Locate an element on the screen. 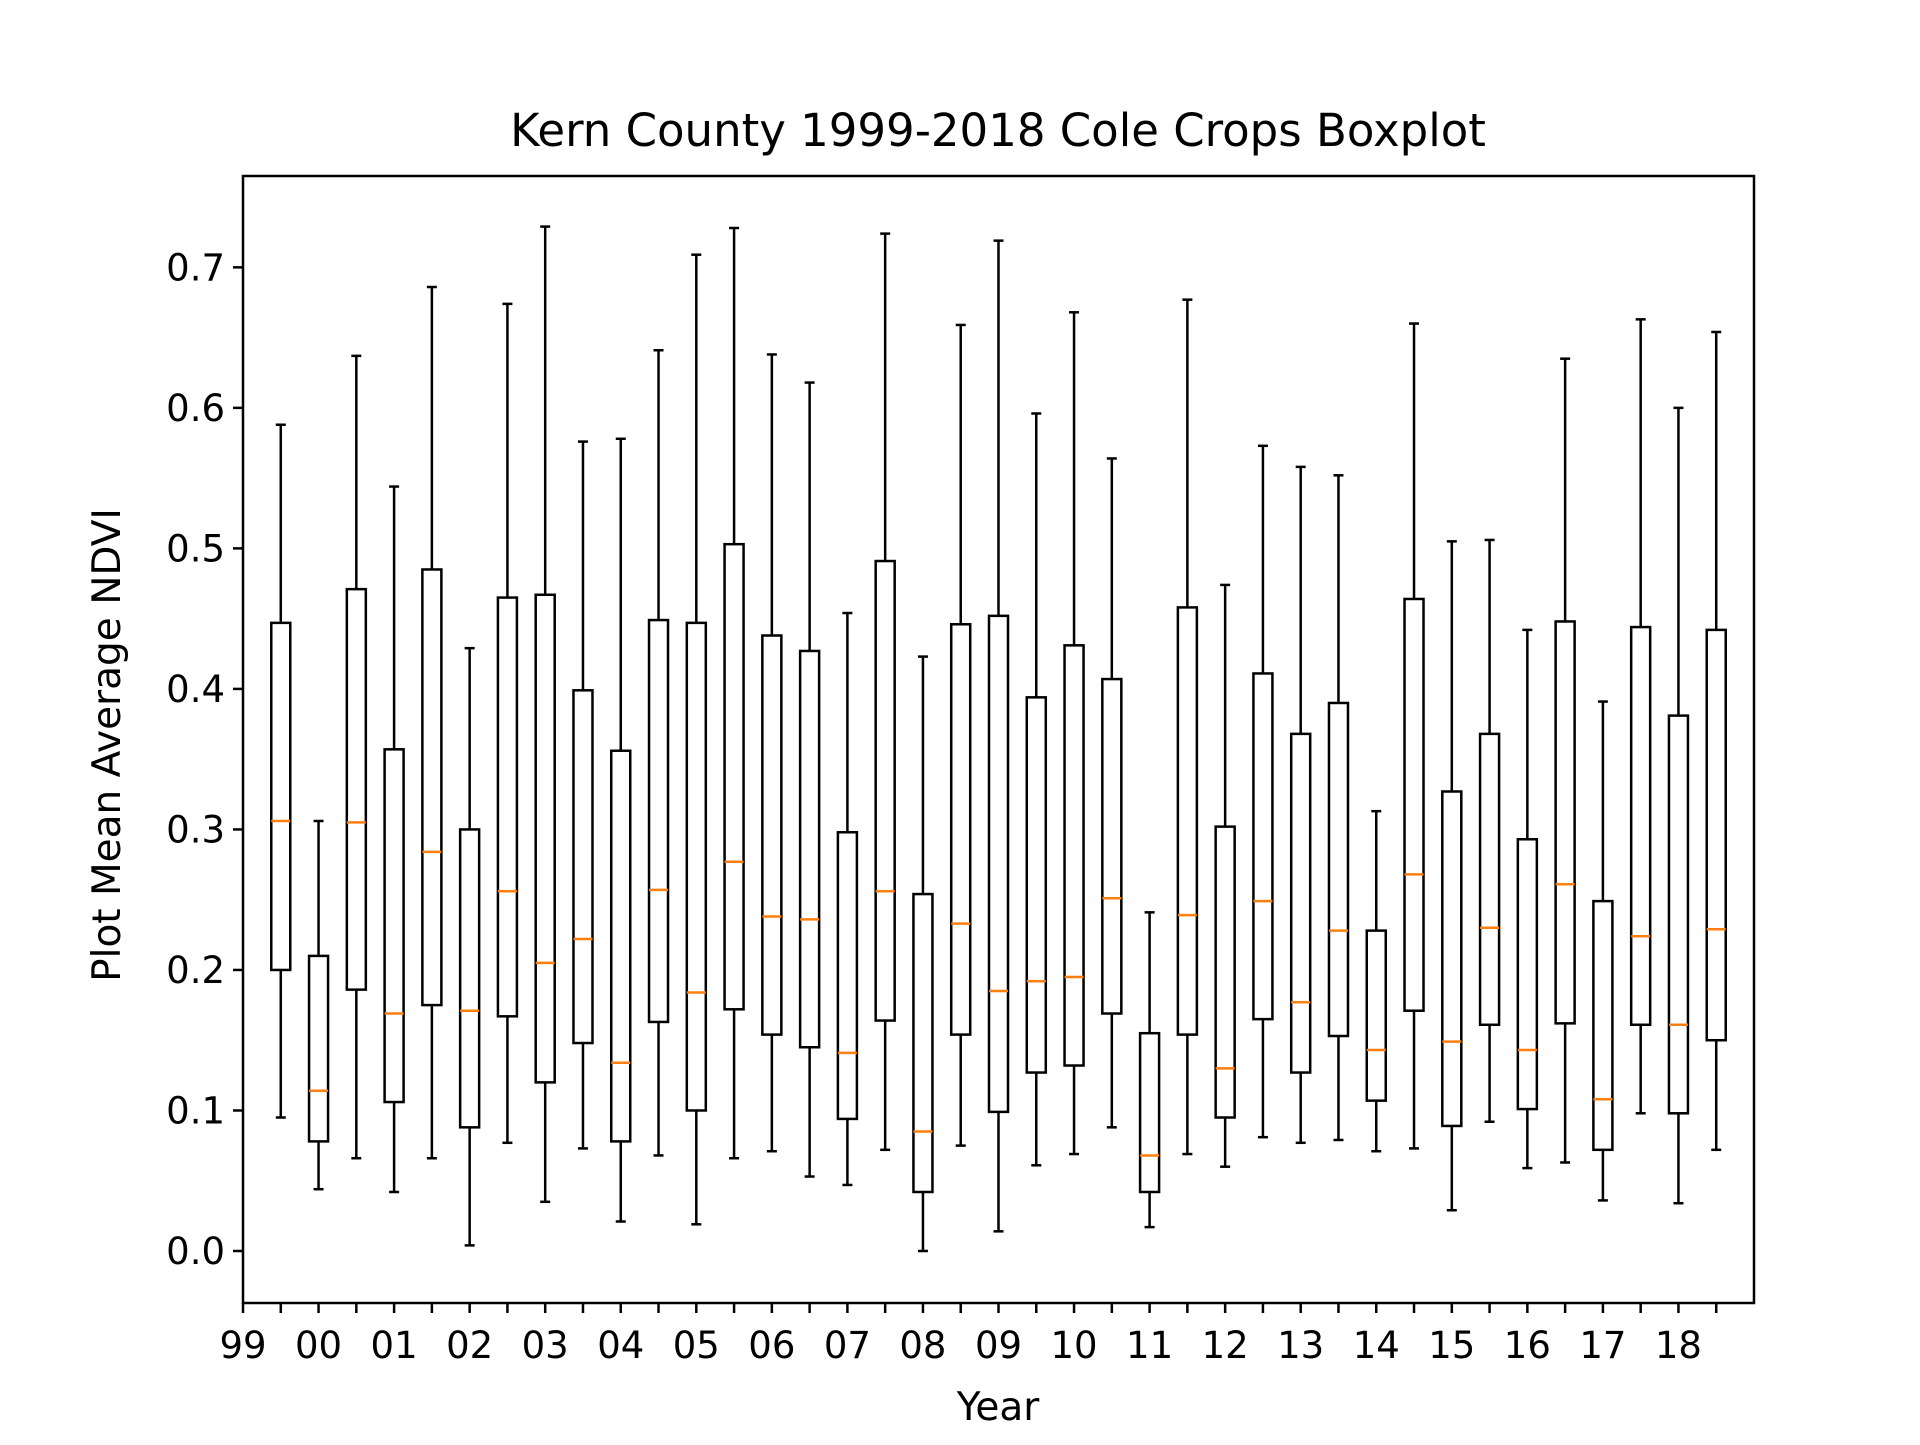 The image size is (1920, 1445). x-tick-label: 18 is located at coordinates (1678, 1345).